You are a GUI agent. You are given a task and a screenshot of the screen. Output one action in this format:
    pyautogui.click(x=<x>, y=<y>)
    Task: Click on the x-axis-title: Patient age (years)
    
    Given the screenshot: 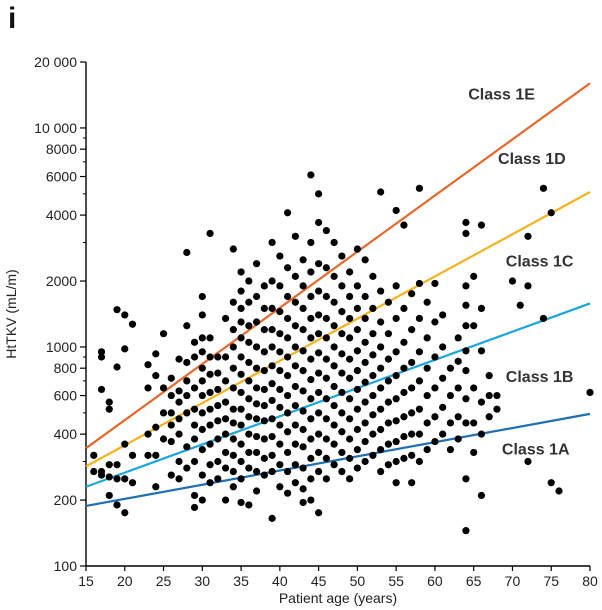 What is the action you would take?
    pyautogui.click(x=338, y=598)
    